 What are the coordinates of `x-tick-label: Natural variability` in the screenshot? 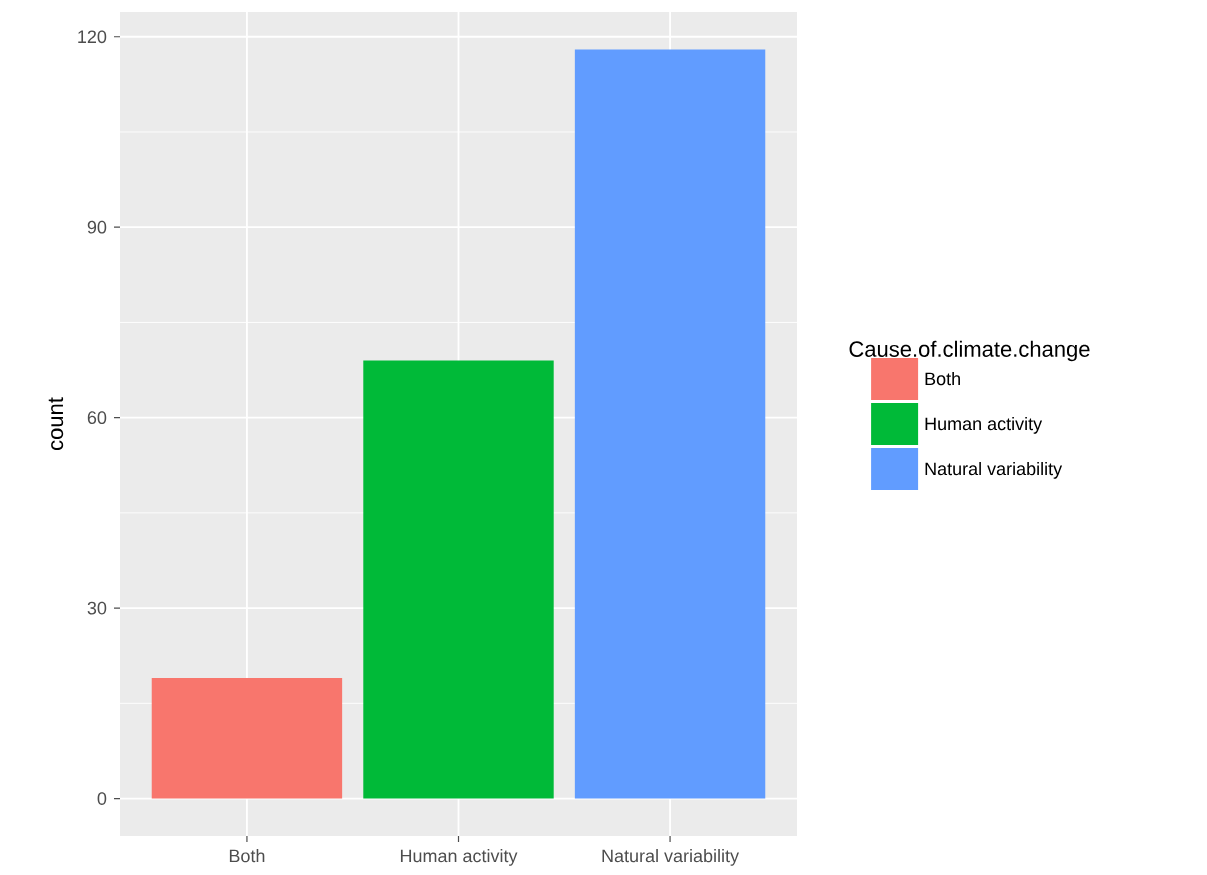 It's located at (671, 857).